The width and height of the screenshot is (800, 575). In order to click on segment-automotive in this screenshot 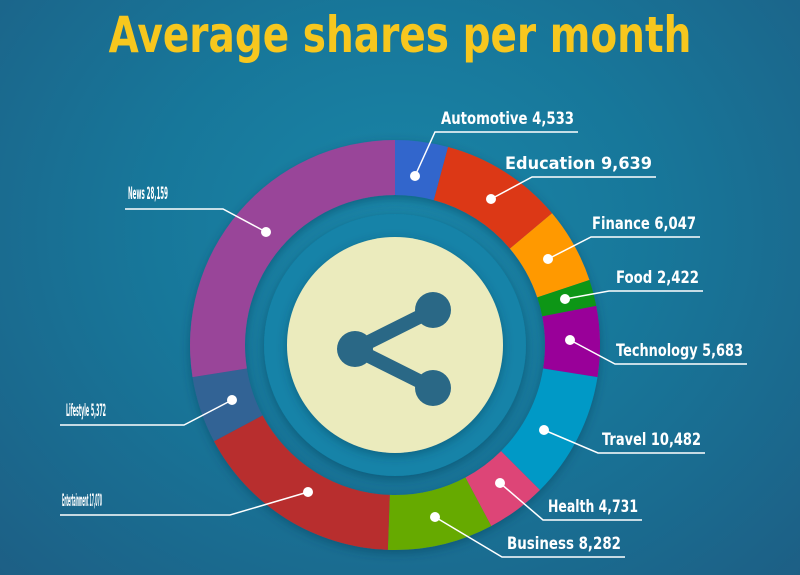, I will do `click(422, 170)`.